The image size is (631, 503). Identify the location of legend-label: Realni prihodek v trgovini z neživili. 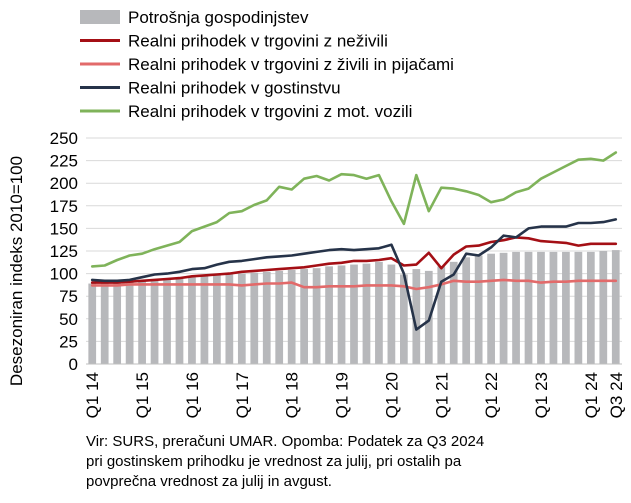
(258, 41).